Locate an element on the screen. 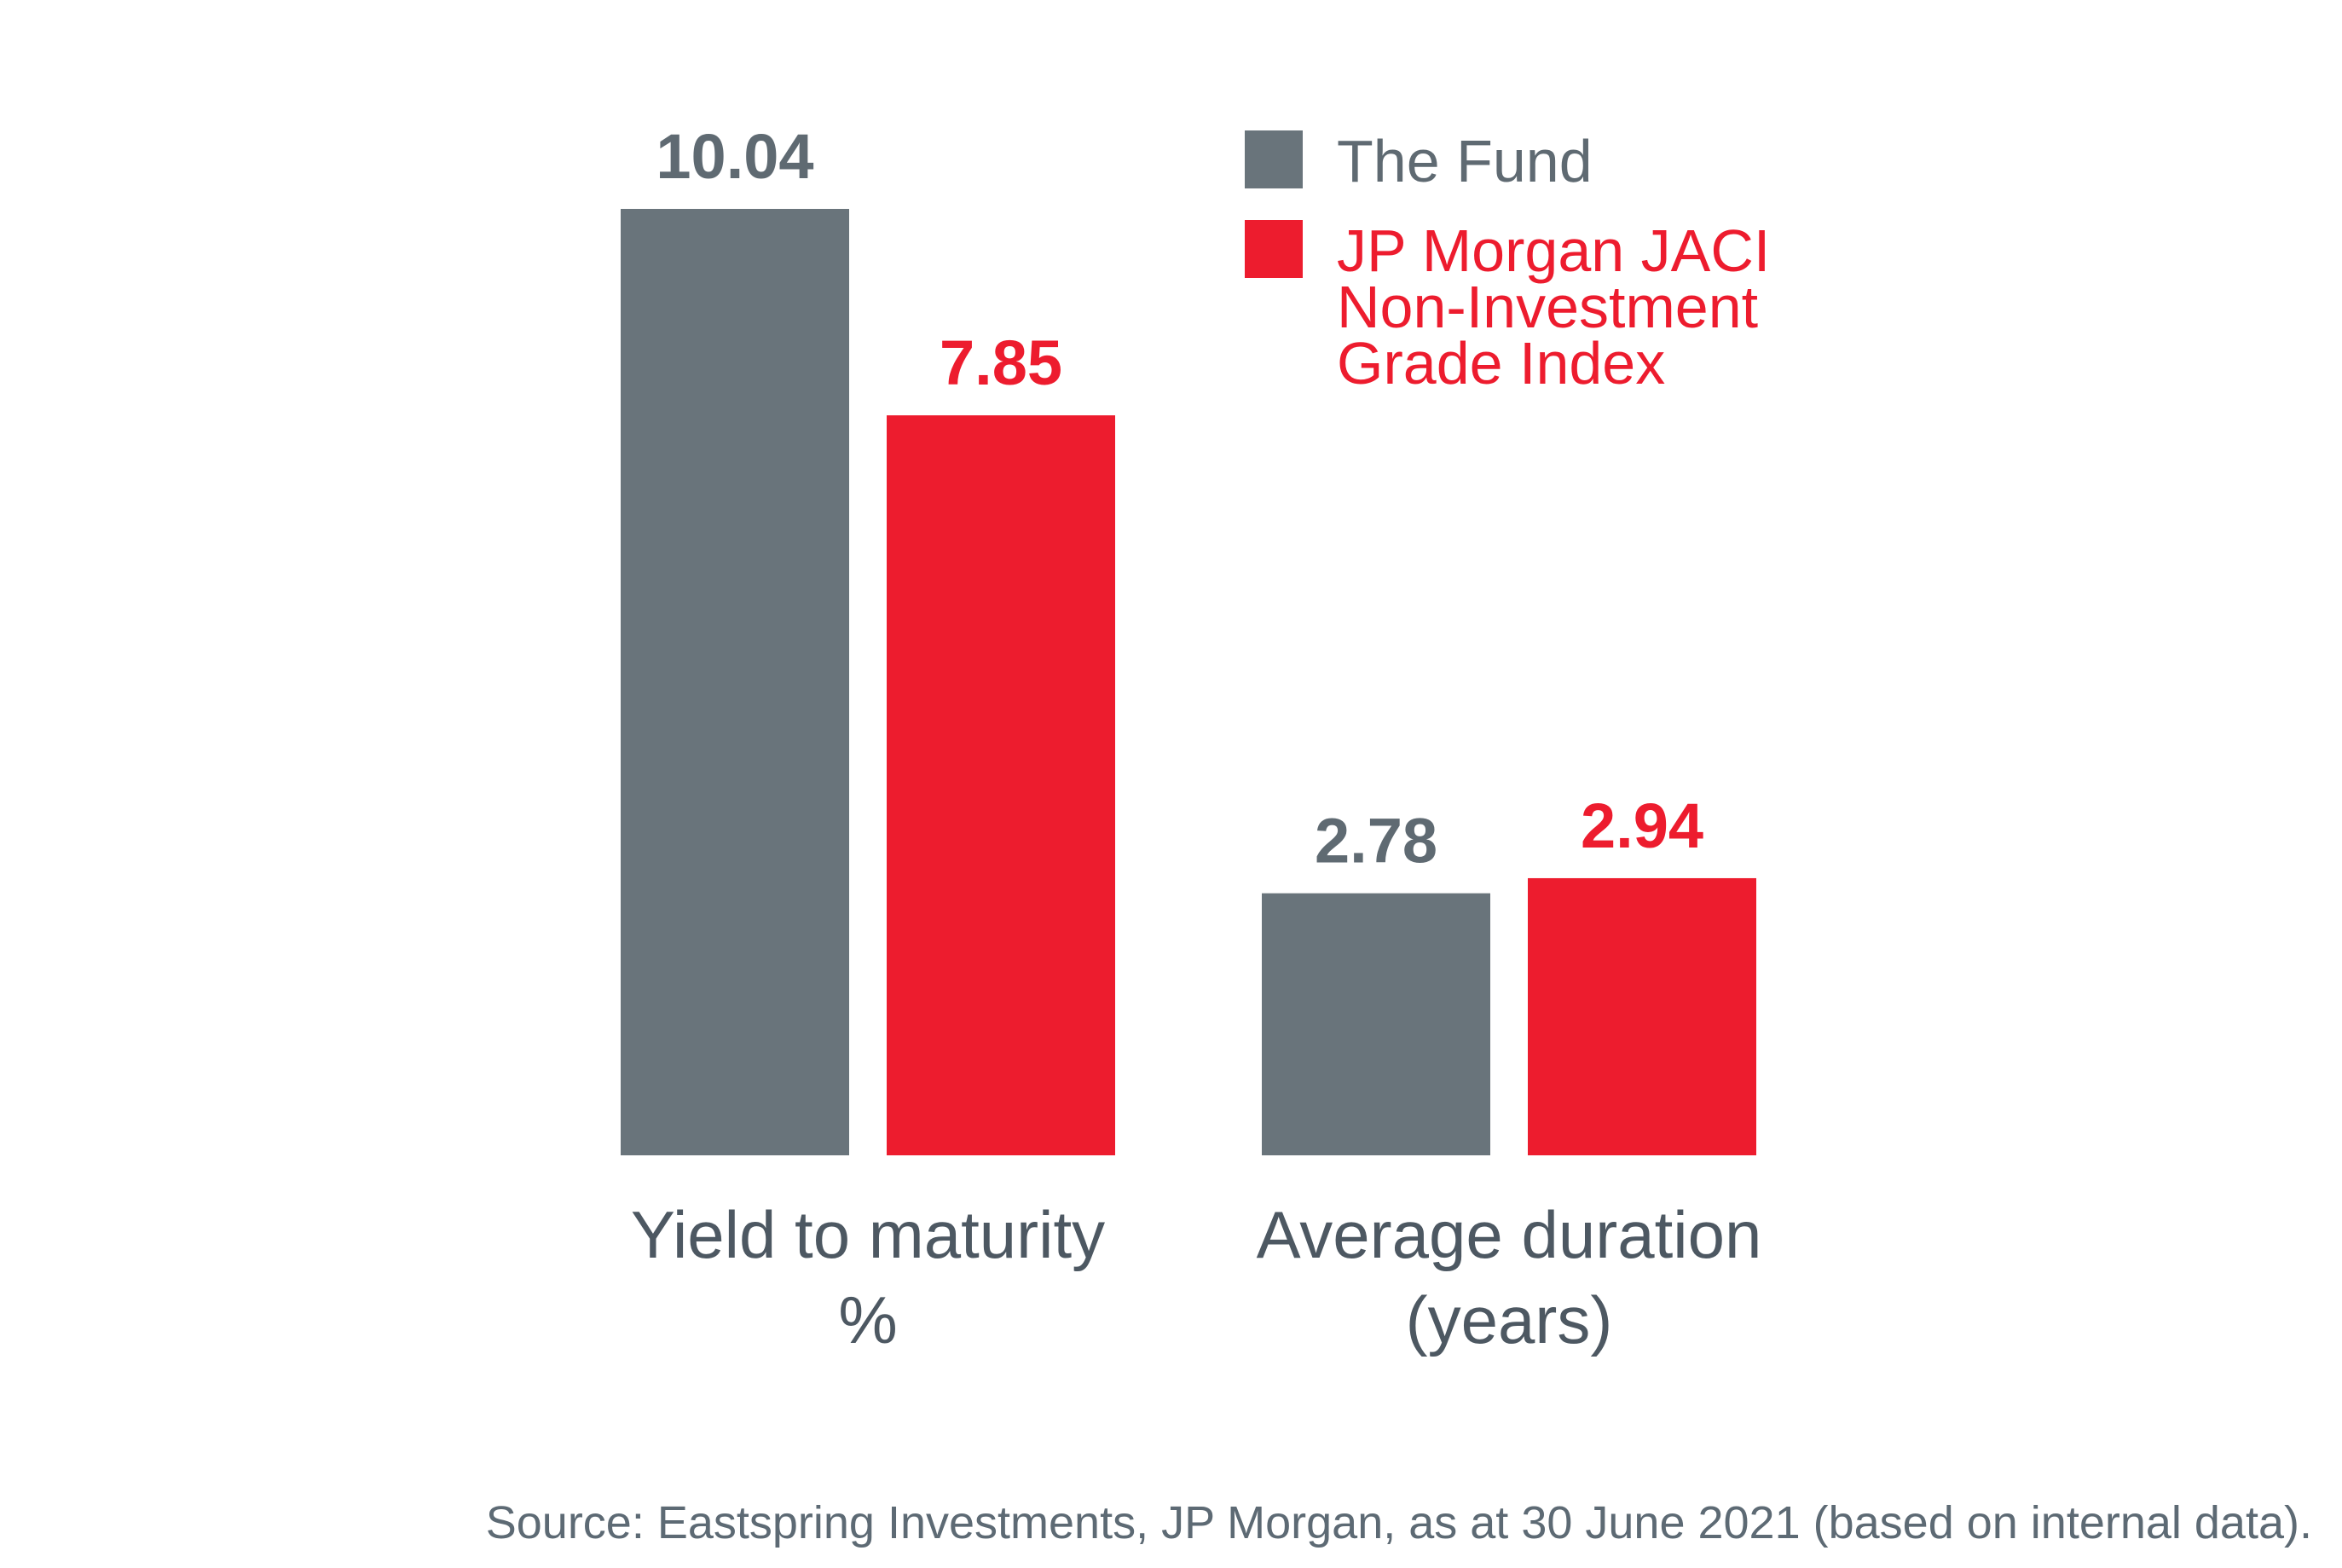 This screenshot has width=2342, height=1568. value-label-series-0-category-0: 10.04 is located at coordinates (735, 157).